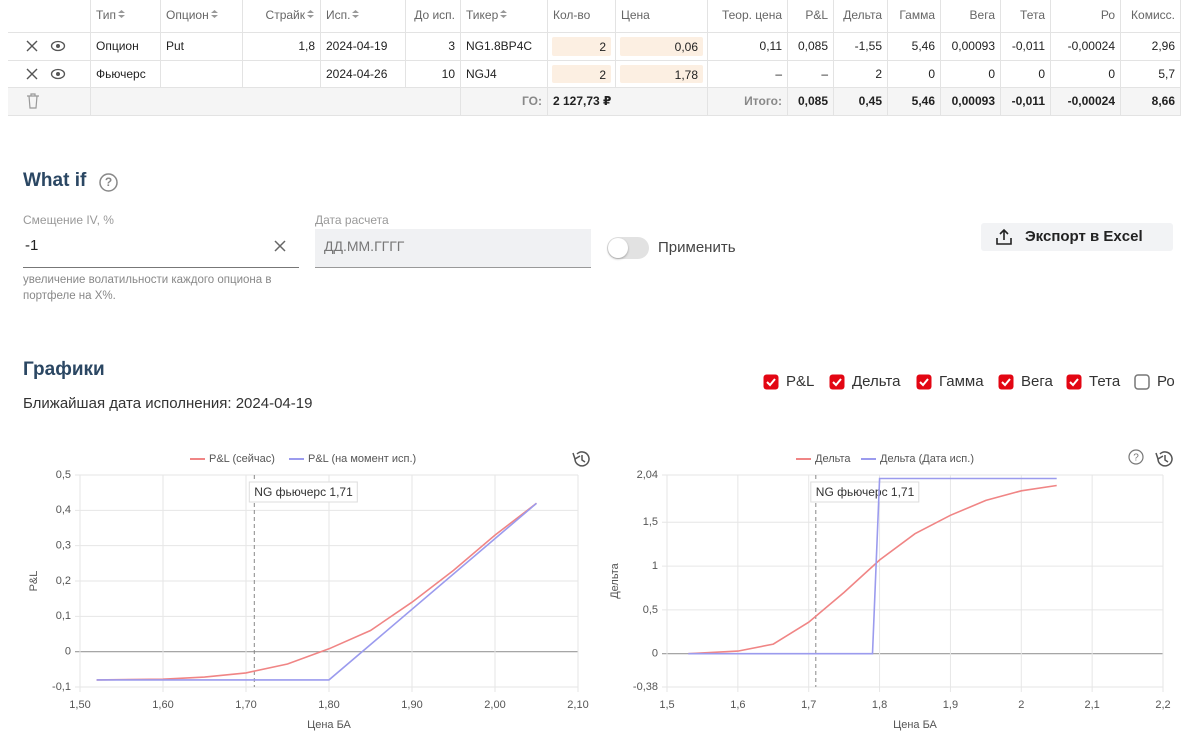  What do you see at coordinates (876, 381) in the screenshot?
I see `checkbox-label: Дельта` at bounding box center [876, 381].